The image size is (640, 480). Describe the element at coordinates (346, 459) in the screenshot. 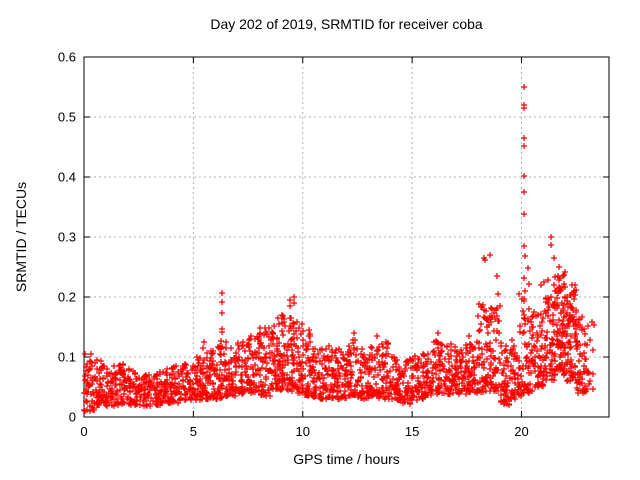

I see `x-axis-label: GPS time / hours` at that location.